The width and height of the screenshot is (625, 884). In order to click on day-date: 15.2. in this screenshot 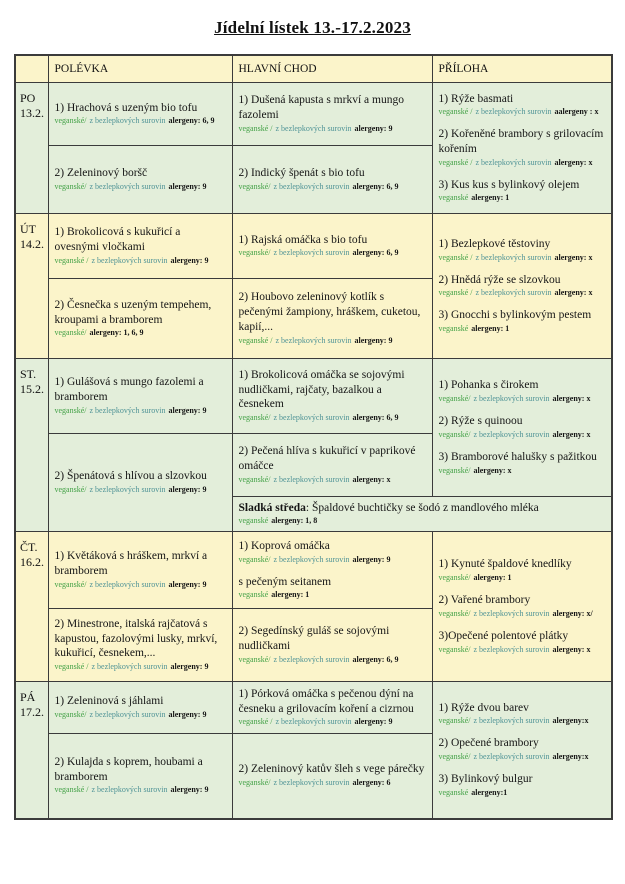, I will do `click(32, 389)`.